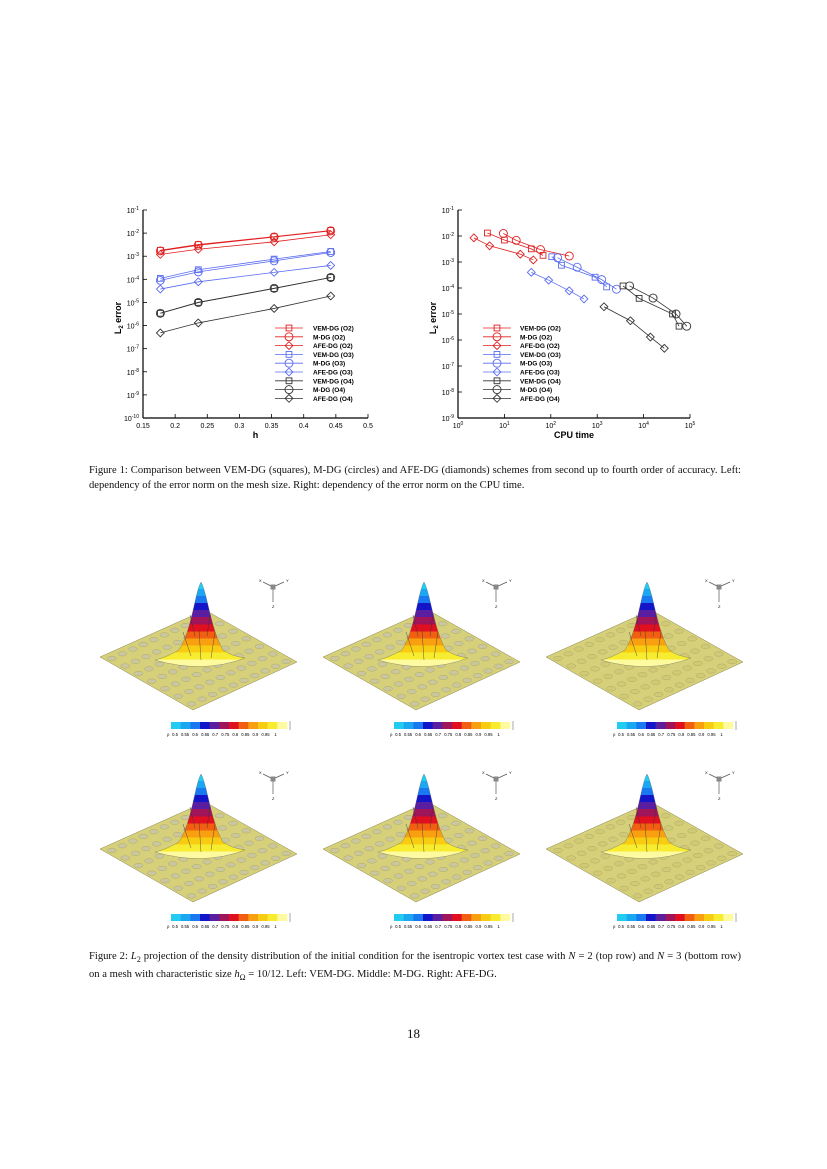 The height and width of the screenshot is (1169, 827). I want to click on y-tick-exponent: -10, so click(135, 417).